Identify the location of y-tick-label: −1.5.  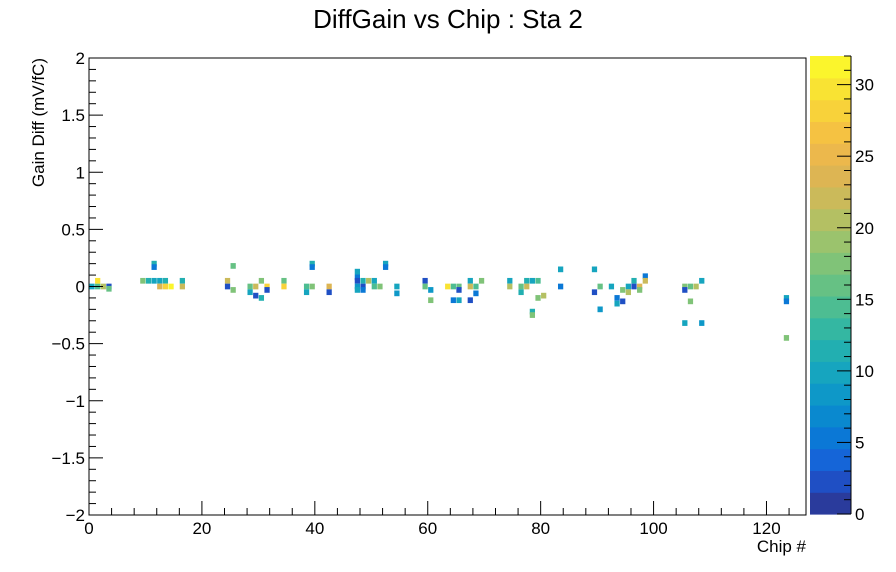
(68, 458).